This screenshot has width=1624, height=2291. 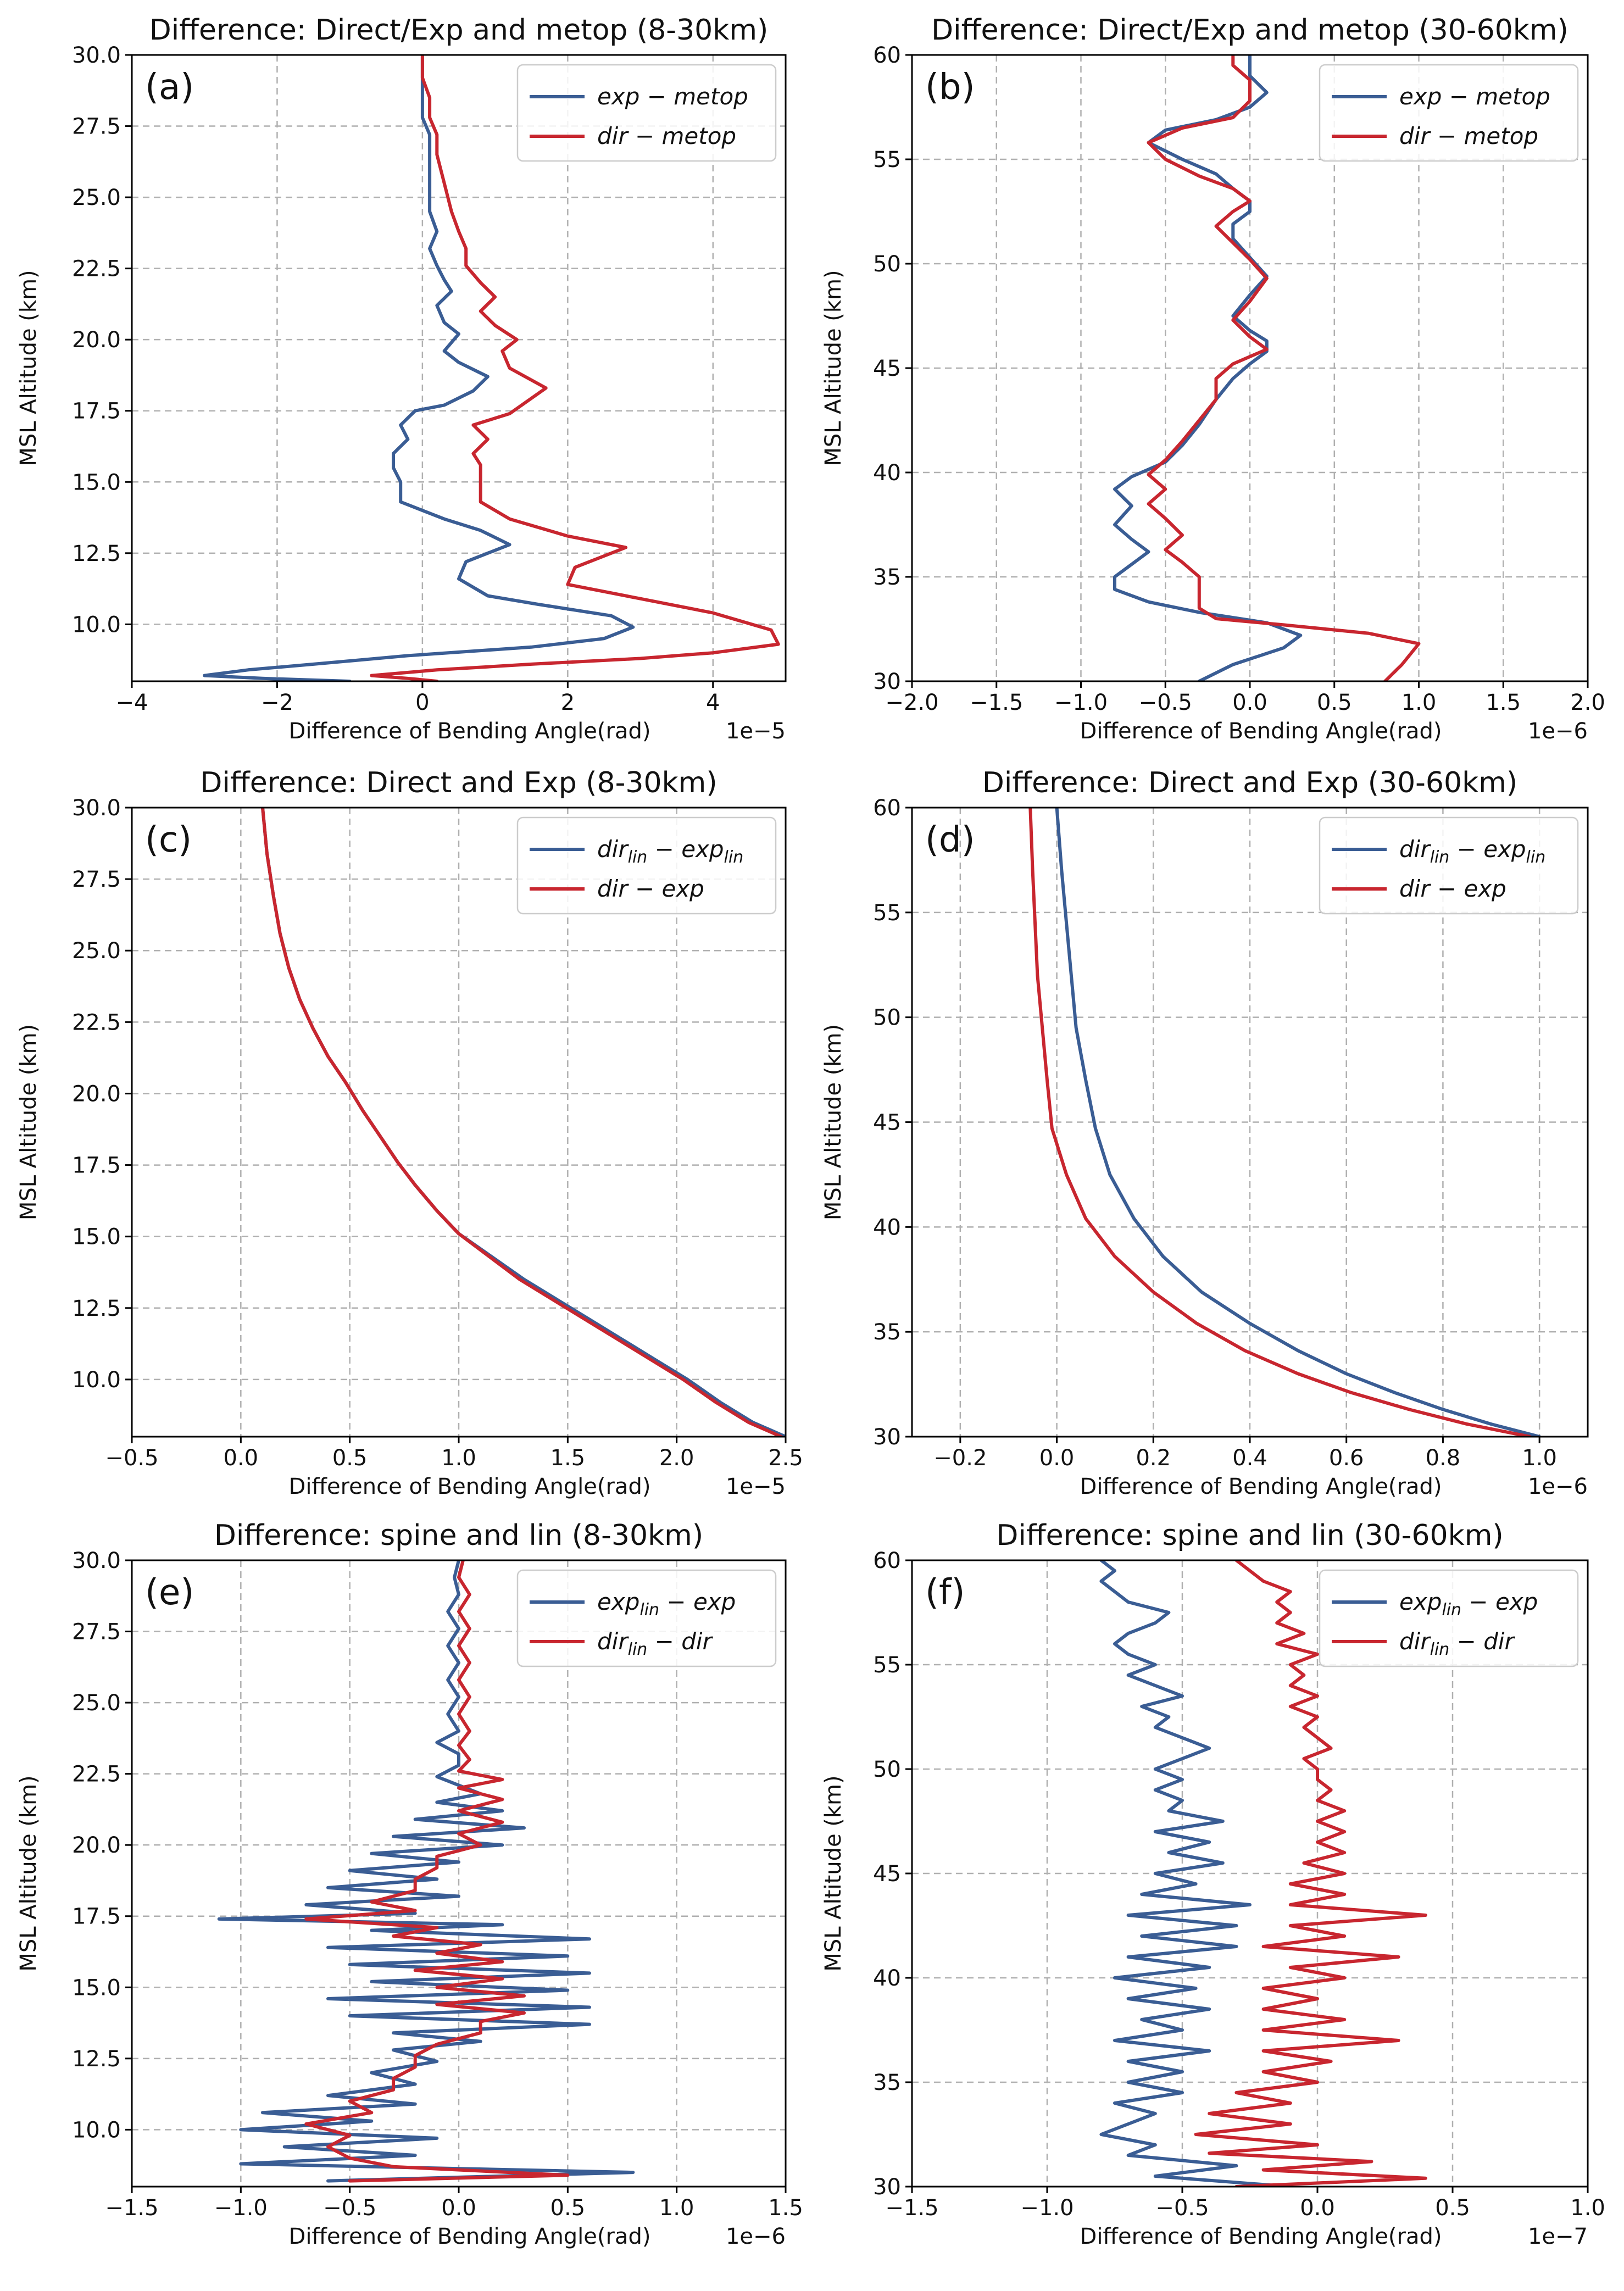 I want to click on x-tick-label: 0.5, so click(x=568, y=2208).